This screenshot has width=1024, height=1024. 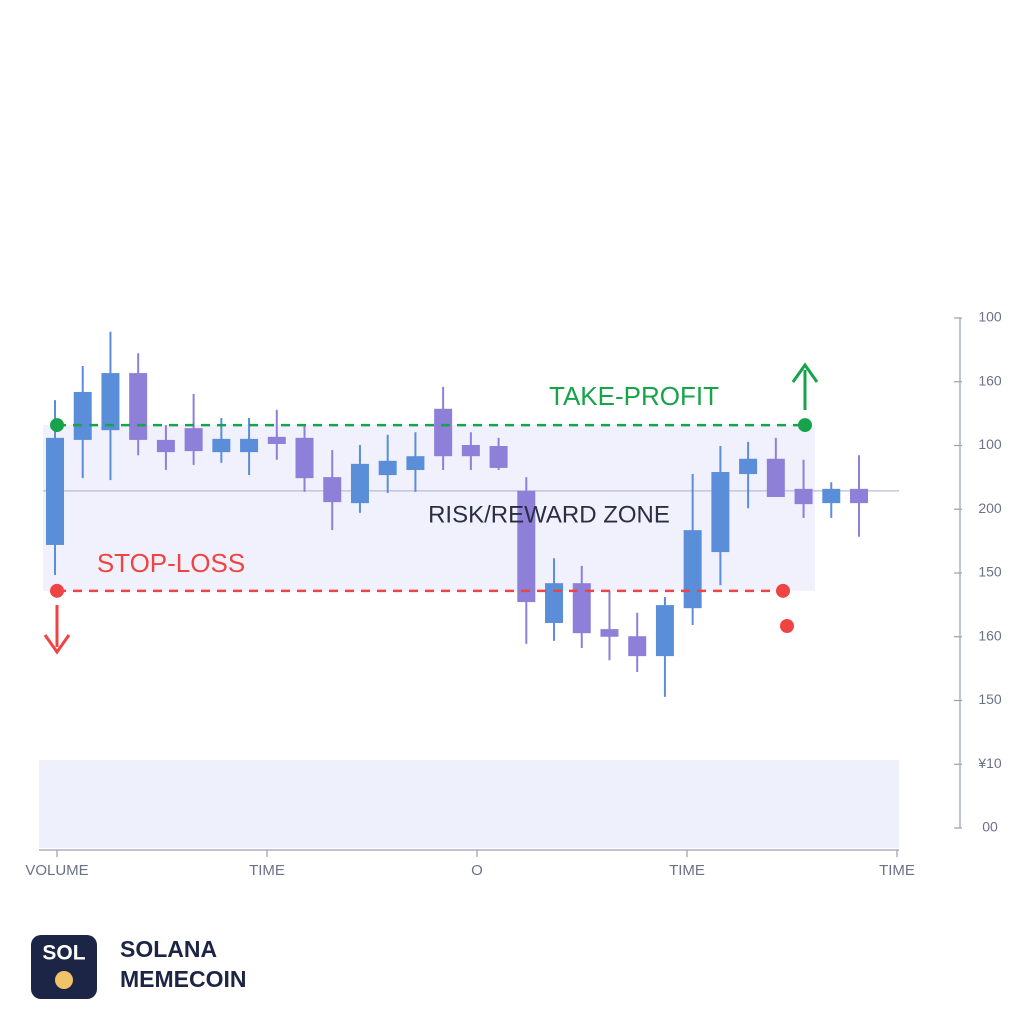 What do you see at coordinates (549, 514) in the screenshot?
I see `zone-label: RISK/REWARD ZONE` at bounding box center [549, 514].